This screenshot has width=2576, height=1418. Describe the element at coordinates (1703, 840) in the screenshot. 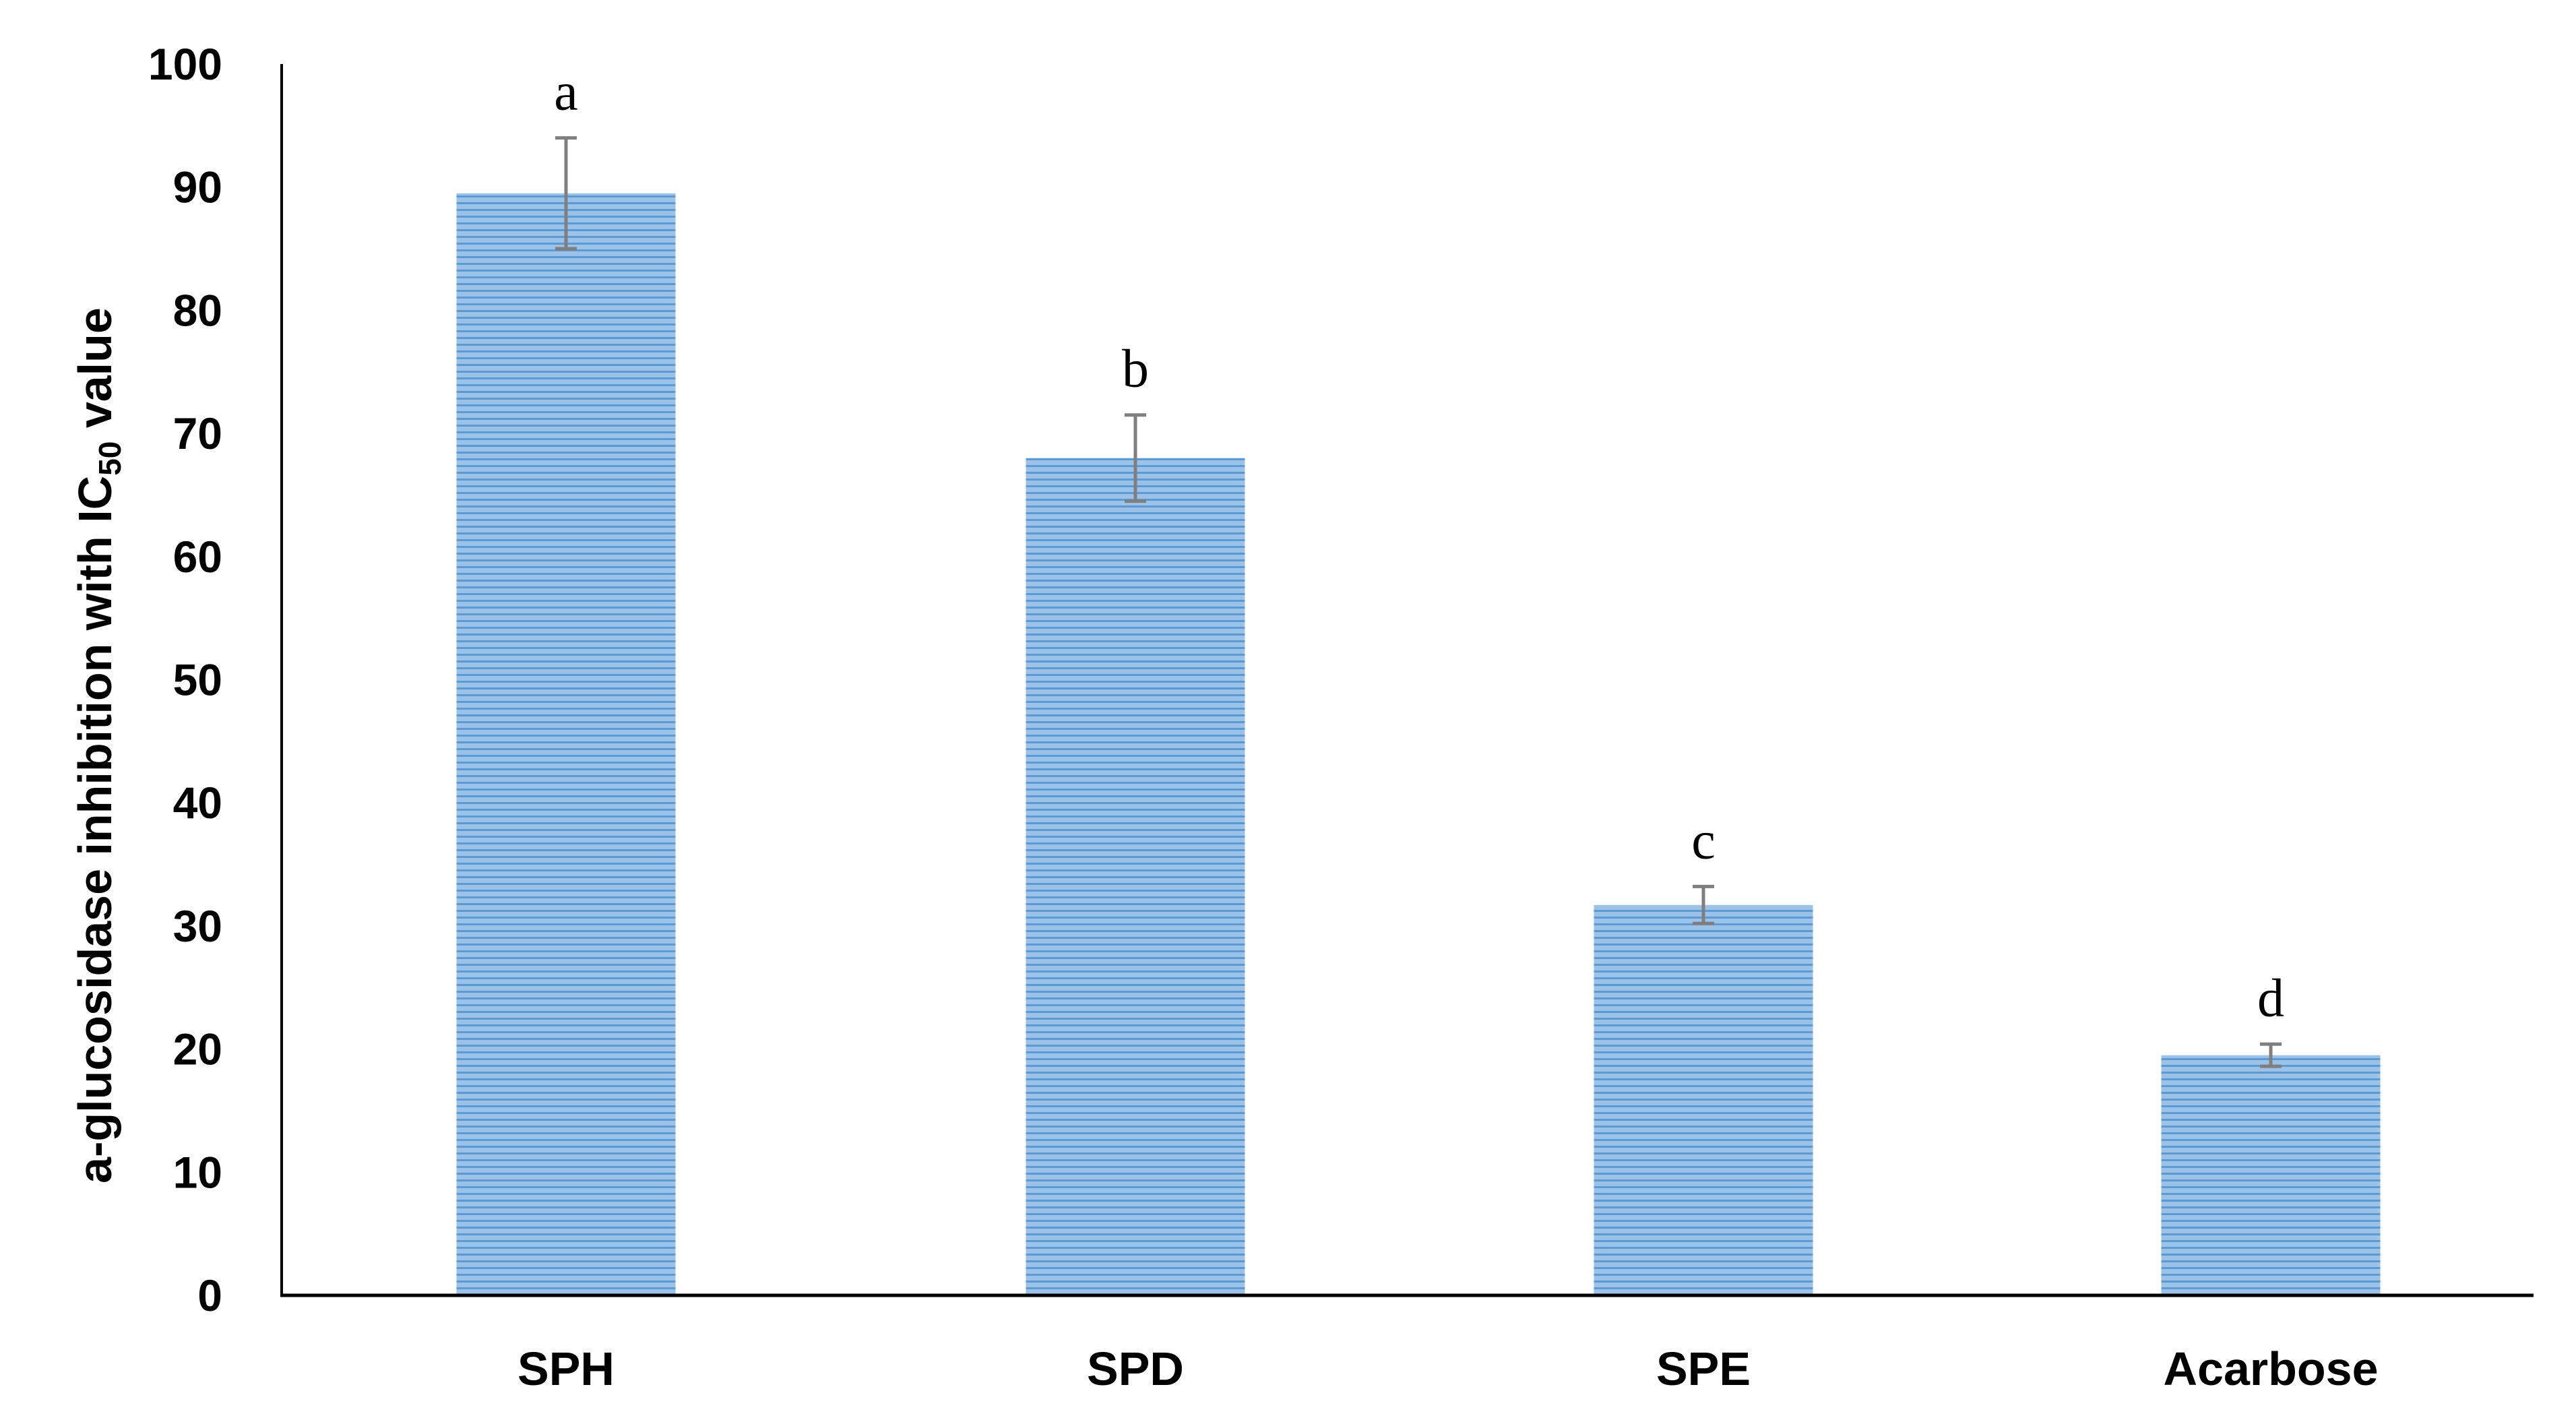

I see `significance-label: c` at that location.